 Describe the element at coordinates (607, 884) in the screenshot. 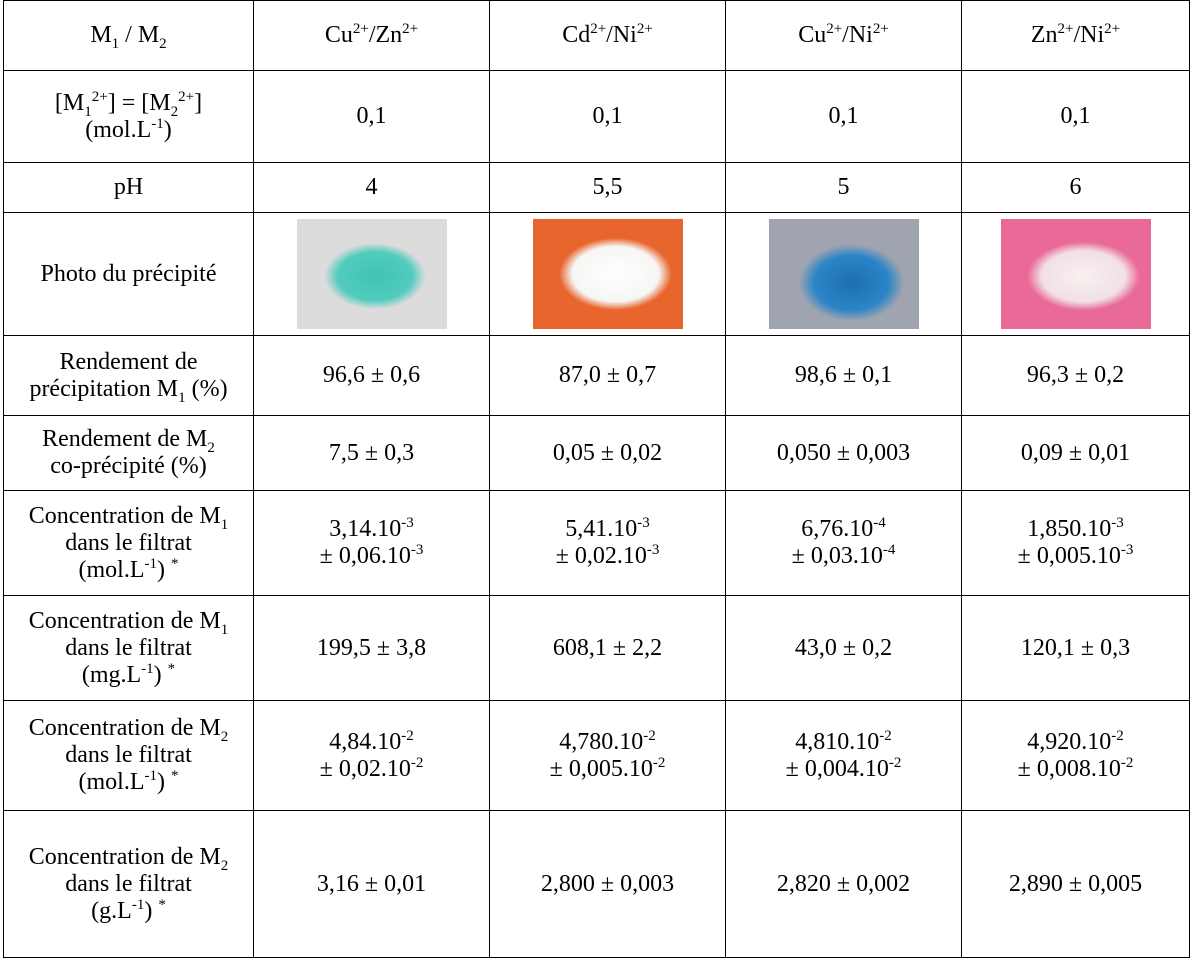

I see `cell-line: 2,800 ± 0,003` at that location.